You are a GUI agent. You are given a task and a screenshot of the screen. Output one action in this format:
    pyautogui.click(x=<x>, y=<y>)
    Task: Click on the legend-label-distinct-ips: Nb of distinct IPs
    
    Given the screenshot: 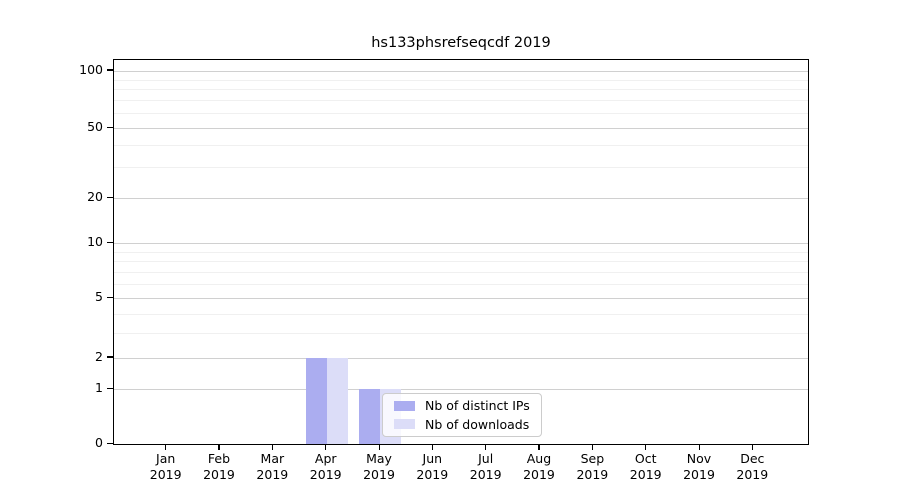 What is the action you would take?
    pyautogui.click(x=477, y=406)
    